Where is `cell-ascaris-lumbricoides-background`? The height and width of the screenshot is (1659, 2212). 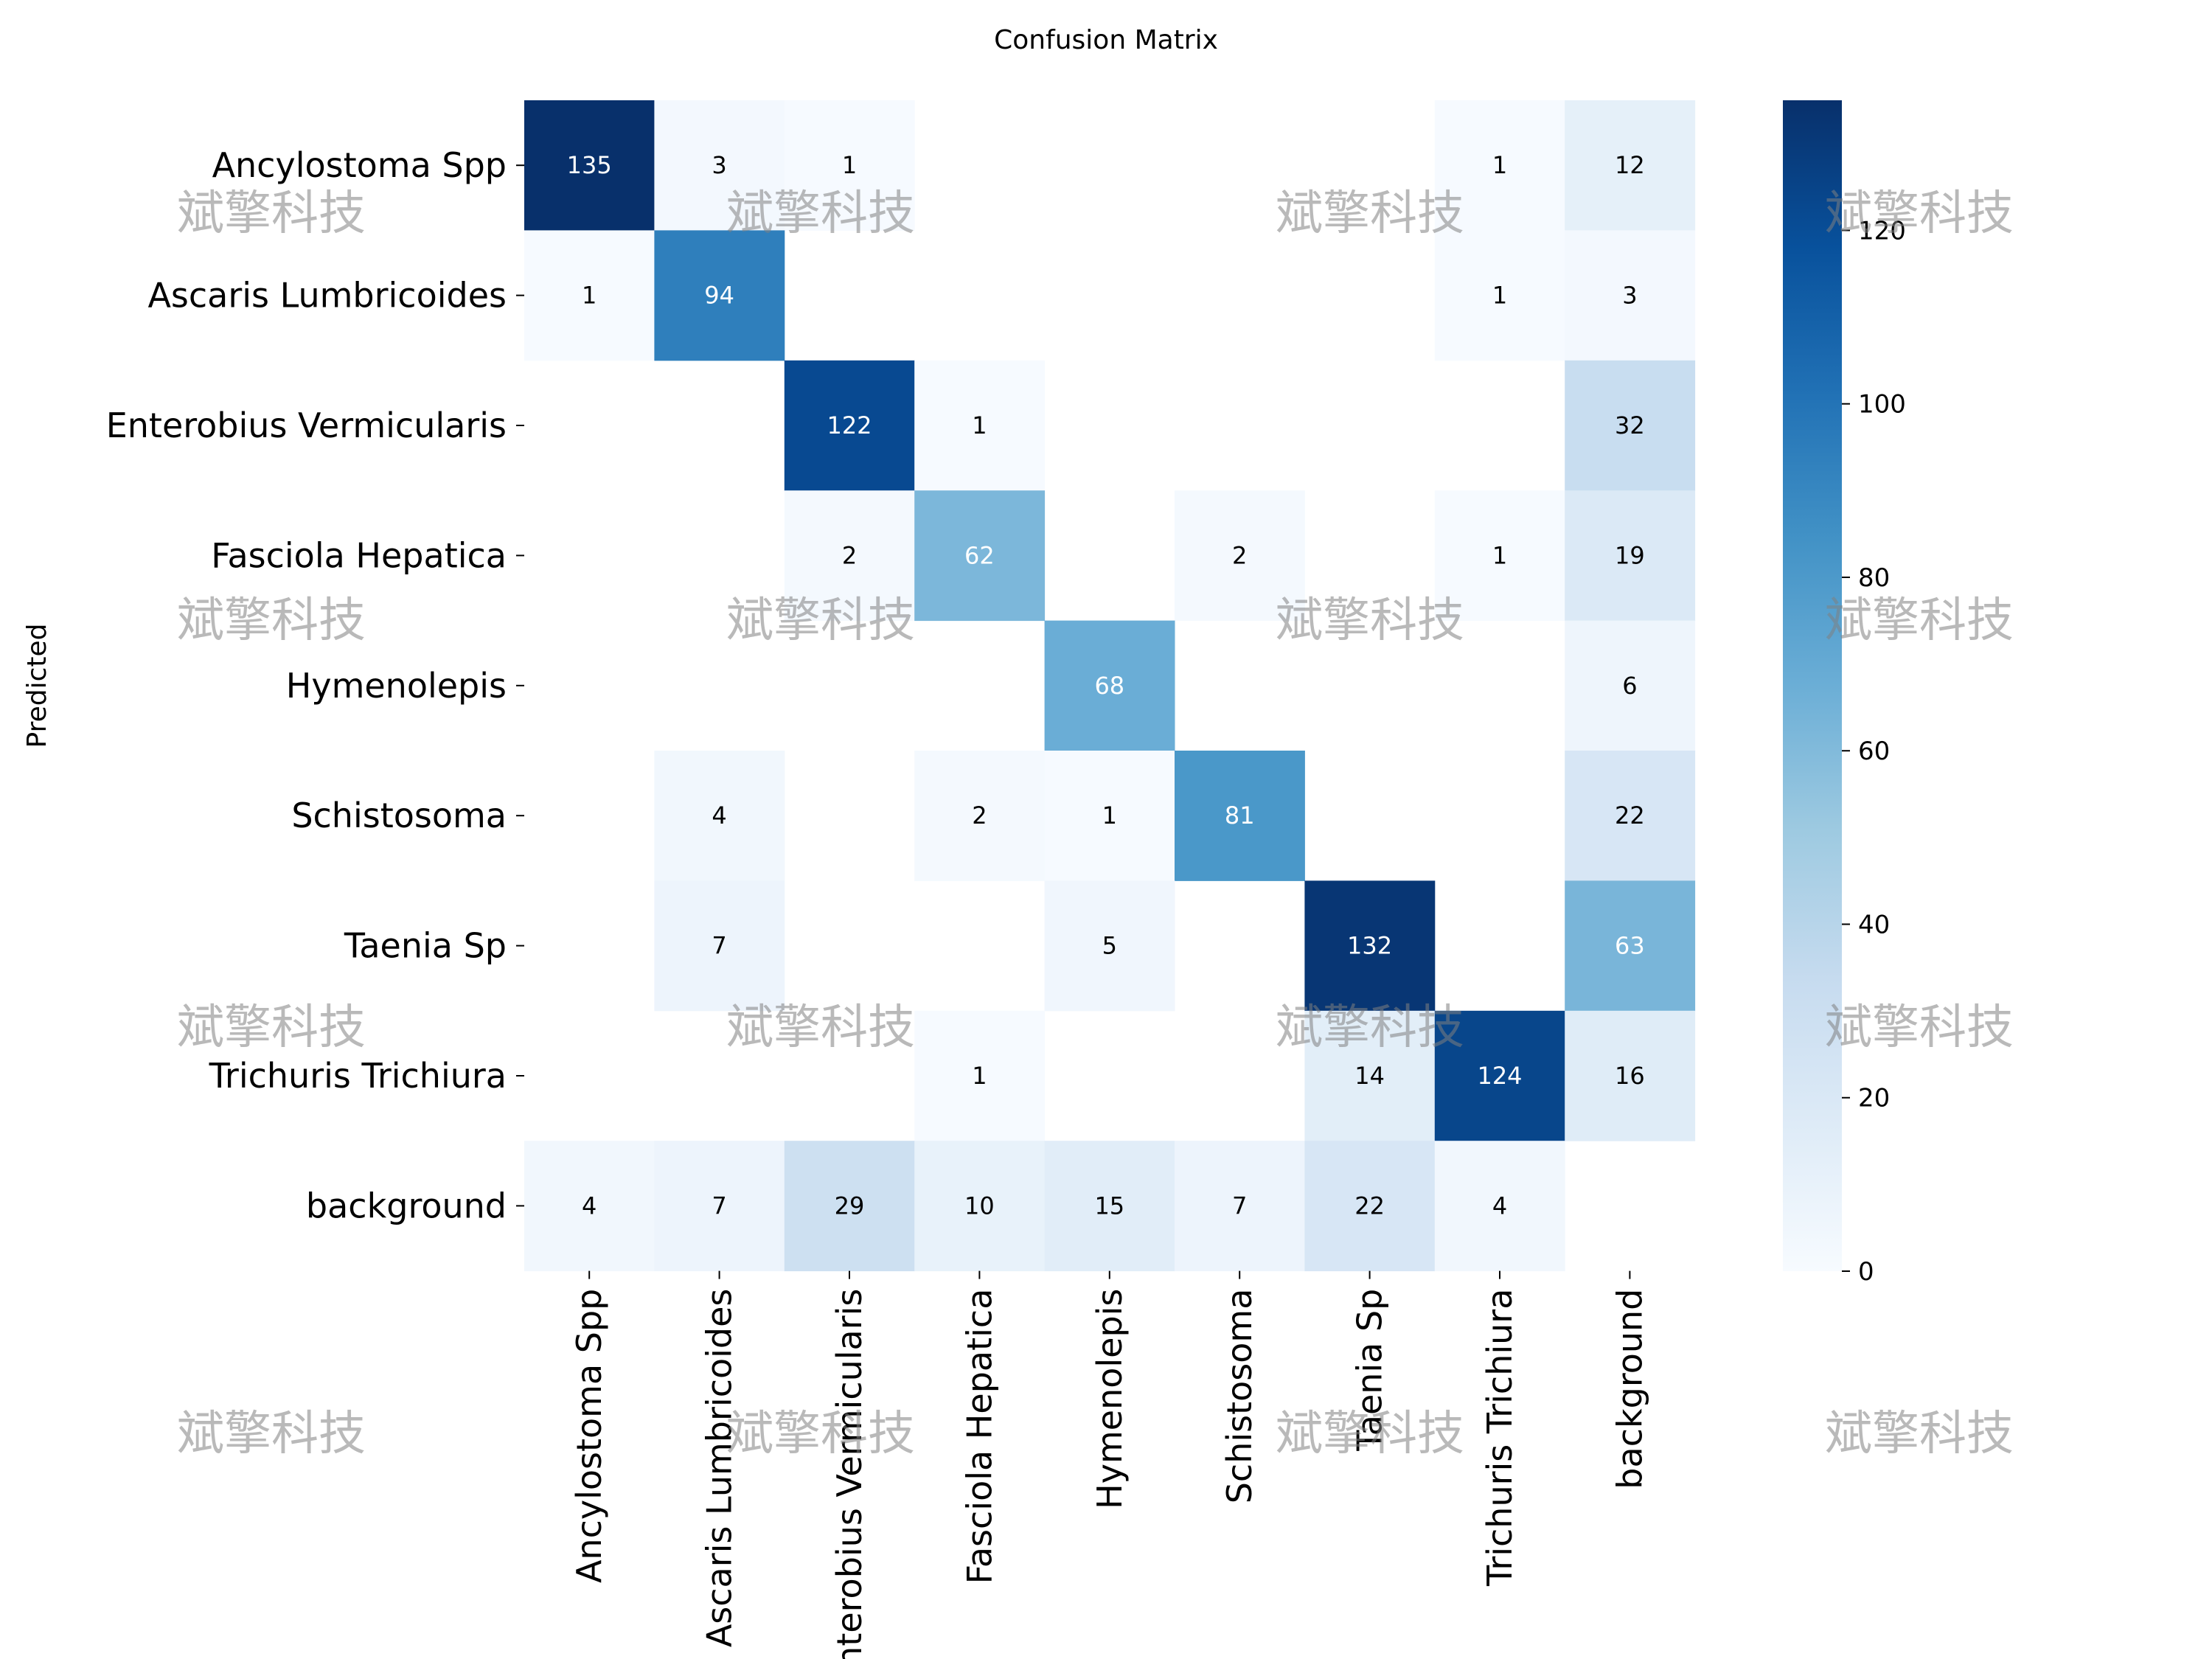 cell-ascaris-lumbricoides-background is located at coordinates (1630, 295).